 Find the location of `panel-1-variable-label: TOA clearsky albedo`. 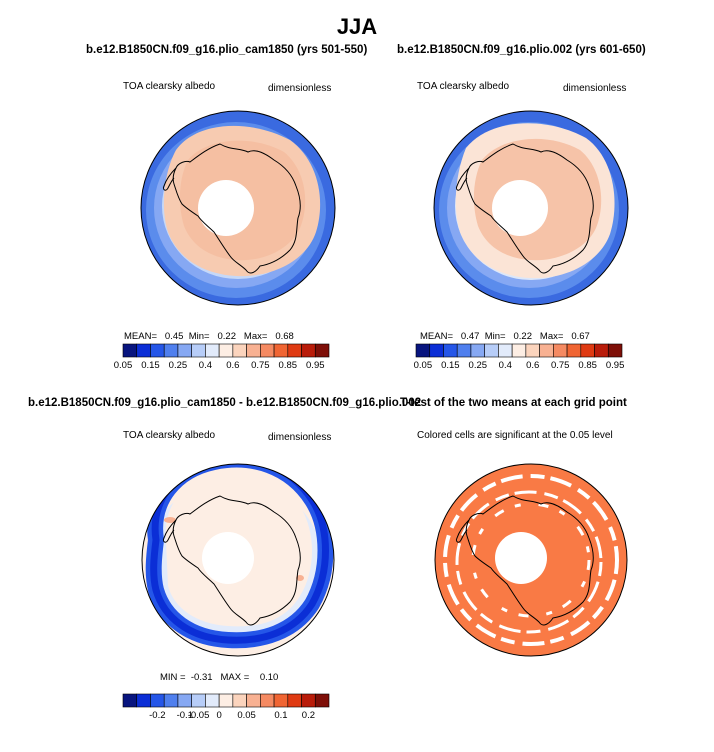

panel-1-variable-label: TOA clearsky albedo is located at coordinates (169, 86).